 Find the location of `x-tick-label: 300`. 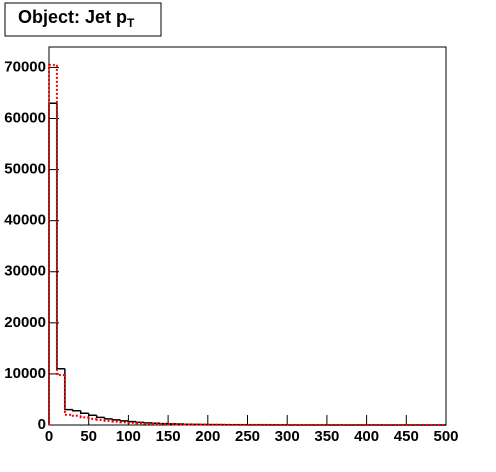

x-tick-label: 300 is located at coordinates (287, 436).